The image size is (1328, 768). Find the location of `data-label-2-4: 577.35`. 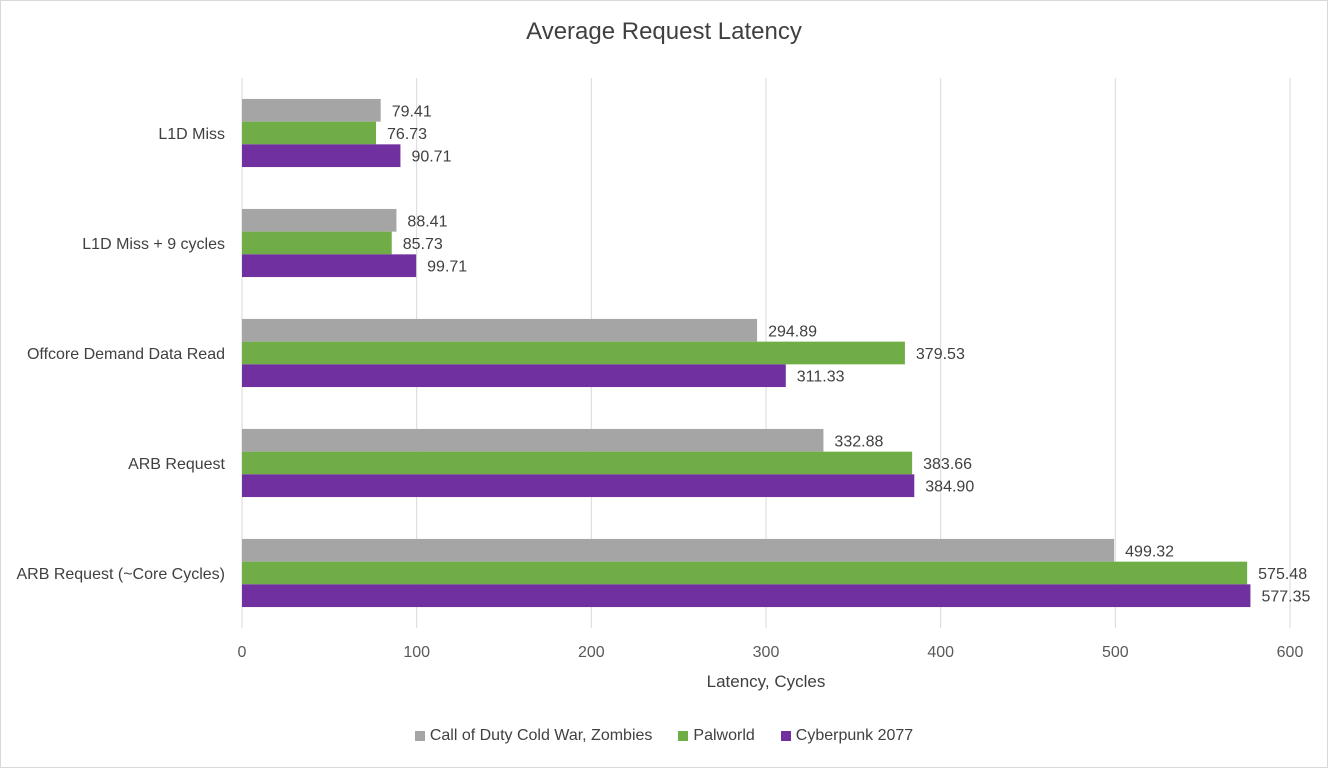

data-label-2-4: 577.35 is located at coordinates (1285, 597).